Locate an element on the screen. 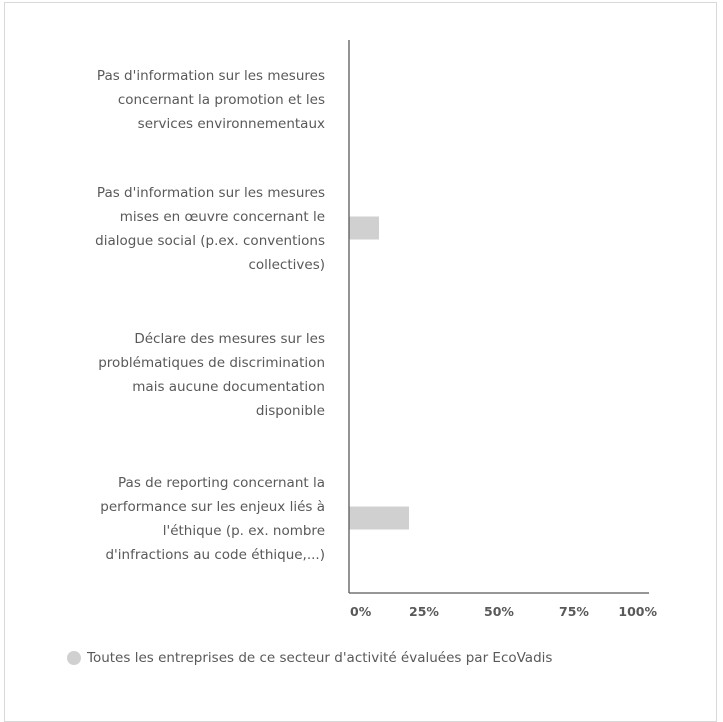 This screenshot has width=723, height=722. category-label-line: d'infractions au code éthique,...) is located at coordinates (215, 555).